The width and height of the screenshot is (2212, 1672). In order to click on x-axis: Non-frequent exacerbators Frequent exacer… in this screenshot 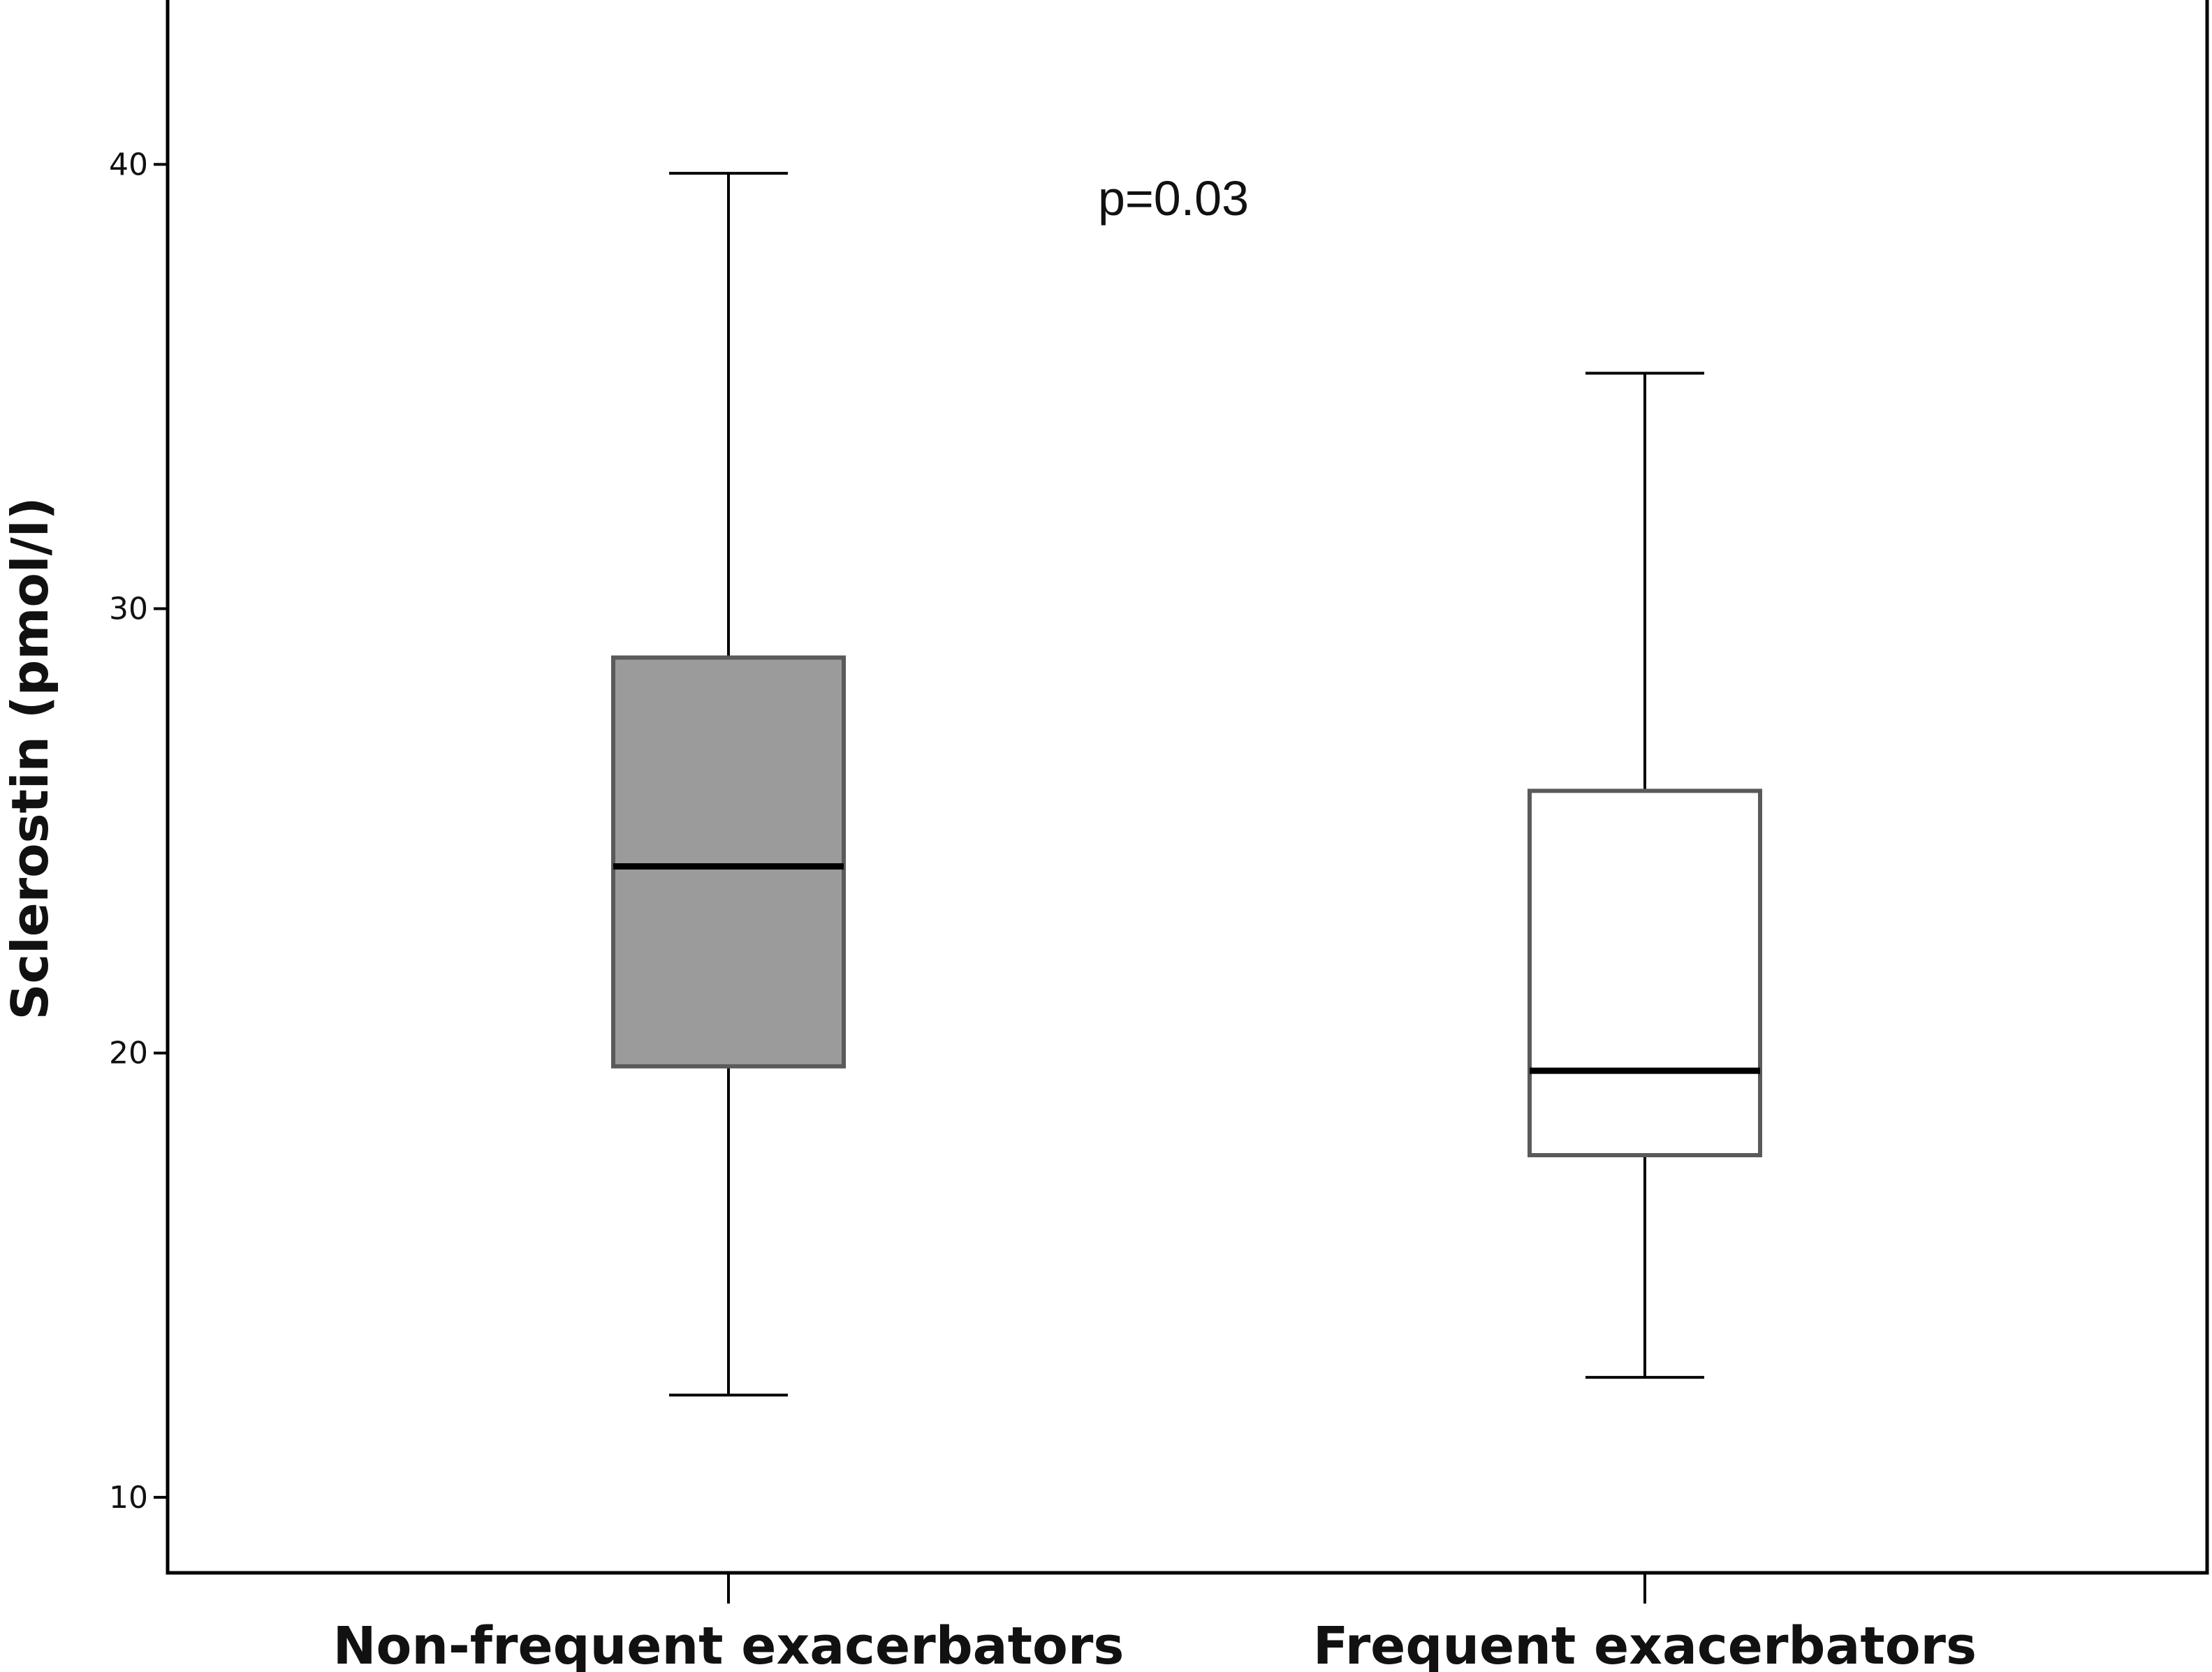, I will do `click(1155, 1622)`.